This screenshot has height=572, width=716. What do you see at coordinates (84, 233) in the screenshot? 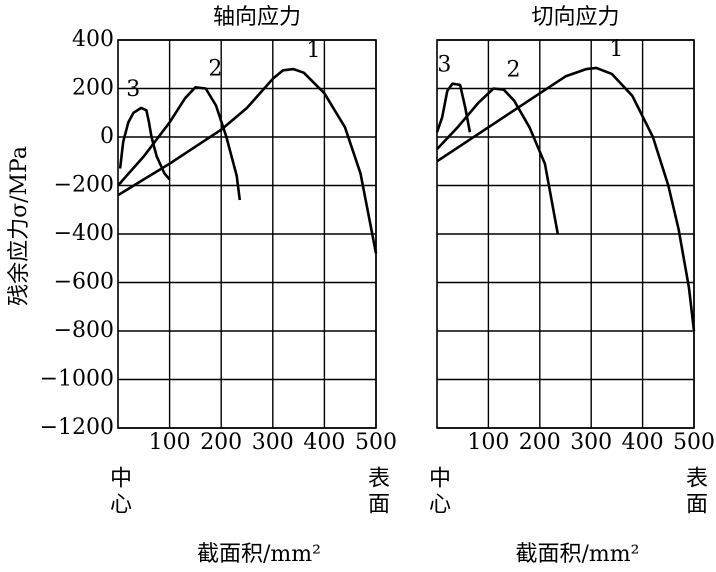
I see `y-tick-label: −400` at bounding box center [84, 233].